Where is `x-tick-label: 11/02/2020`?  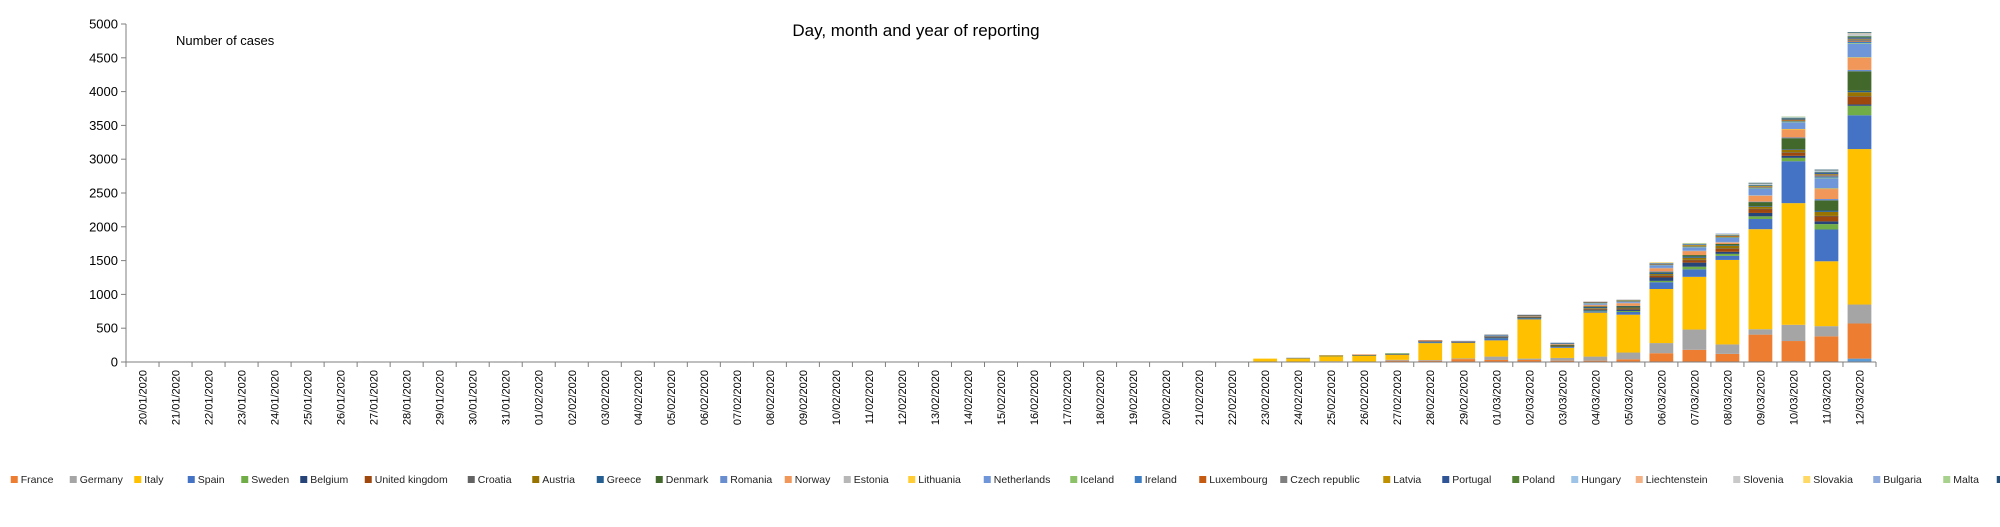
x-tick-label: 11/02/2020 is located at coordinates (870, 397).